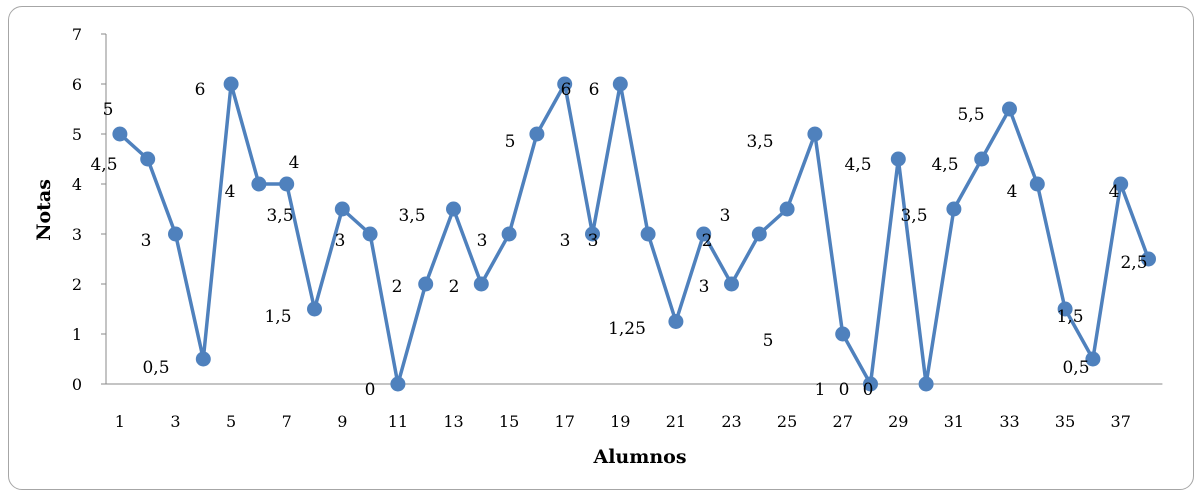 The width and height of the screenshot is (1203, 497). What do you see at coordinates (77, 384) in the screenshot?
I see `y-tick-label: 0` at bounding box center [77, 384].